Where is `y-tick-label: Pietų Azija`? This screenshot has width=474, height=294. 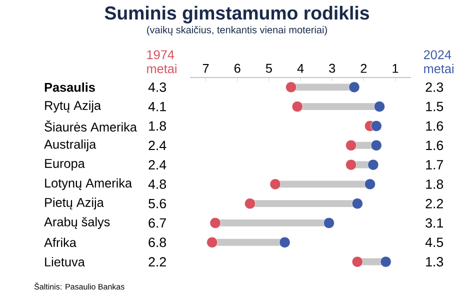 y-tick-label: Pietų Azija is located at coordinates (74, 204).